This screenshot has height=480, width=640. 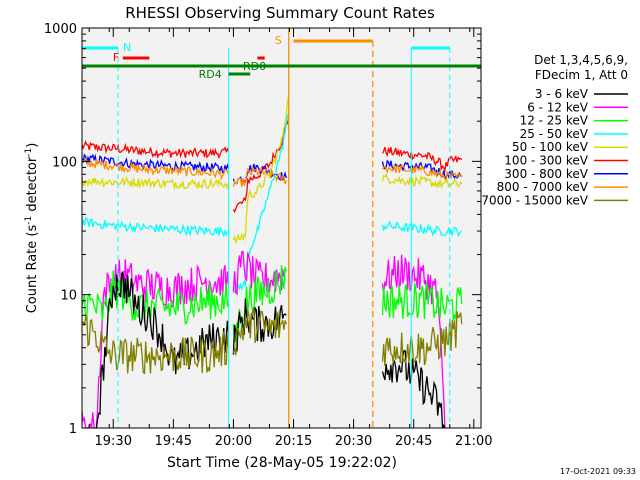 I want to click on x-tick-label: 20:45, so click(x=413, y=441).